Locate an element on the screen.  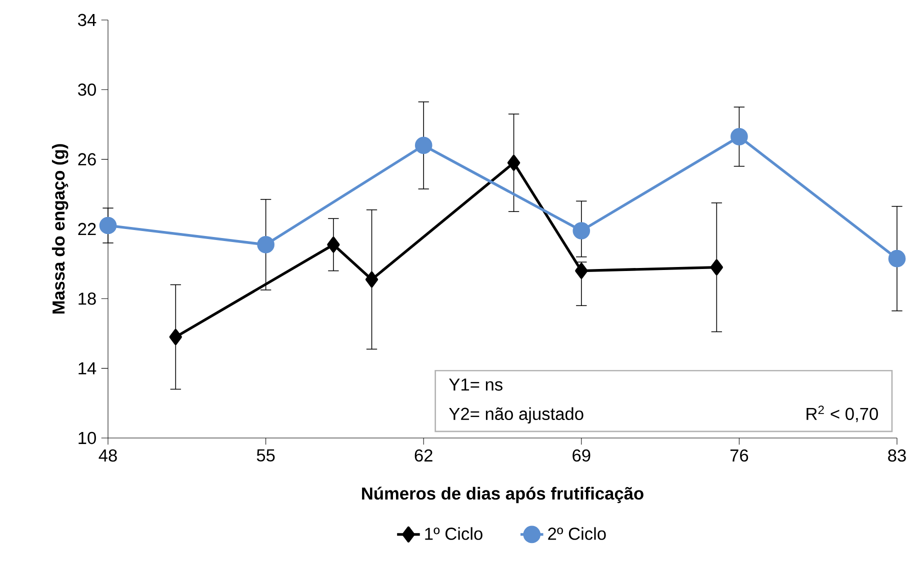
x-tick-label: 48 is located at coordinates (107, 455).